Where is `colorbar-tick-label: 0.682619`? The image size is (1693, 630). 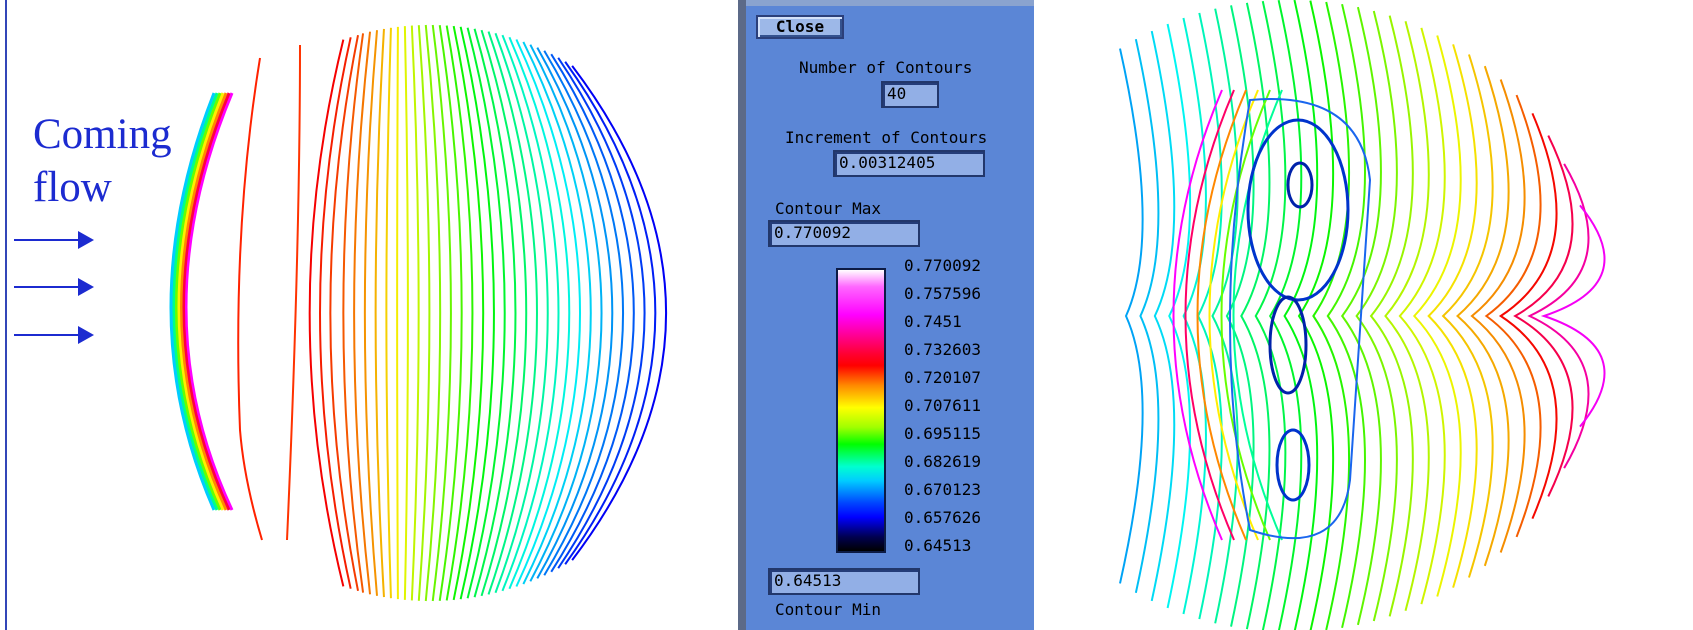 colorbar-tick-label: 0.682619 is located at coordinates (943, 461).